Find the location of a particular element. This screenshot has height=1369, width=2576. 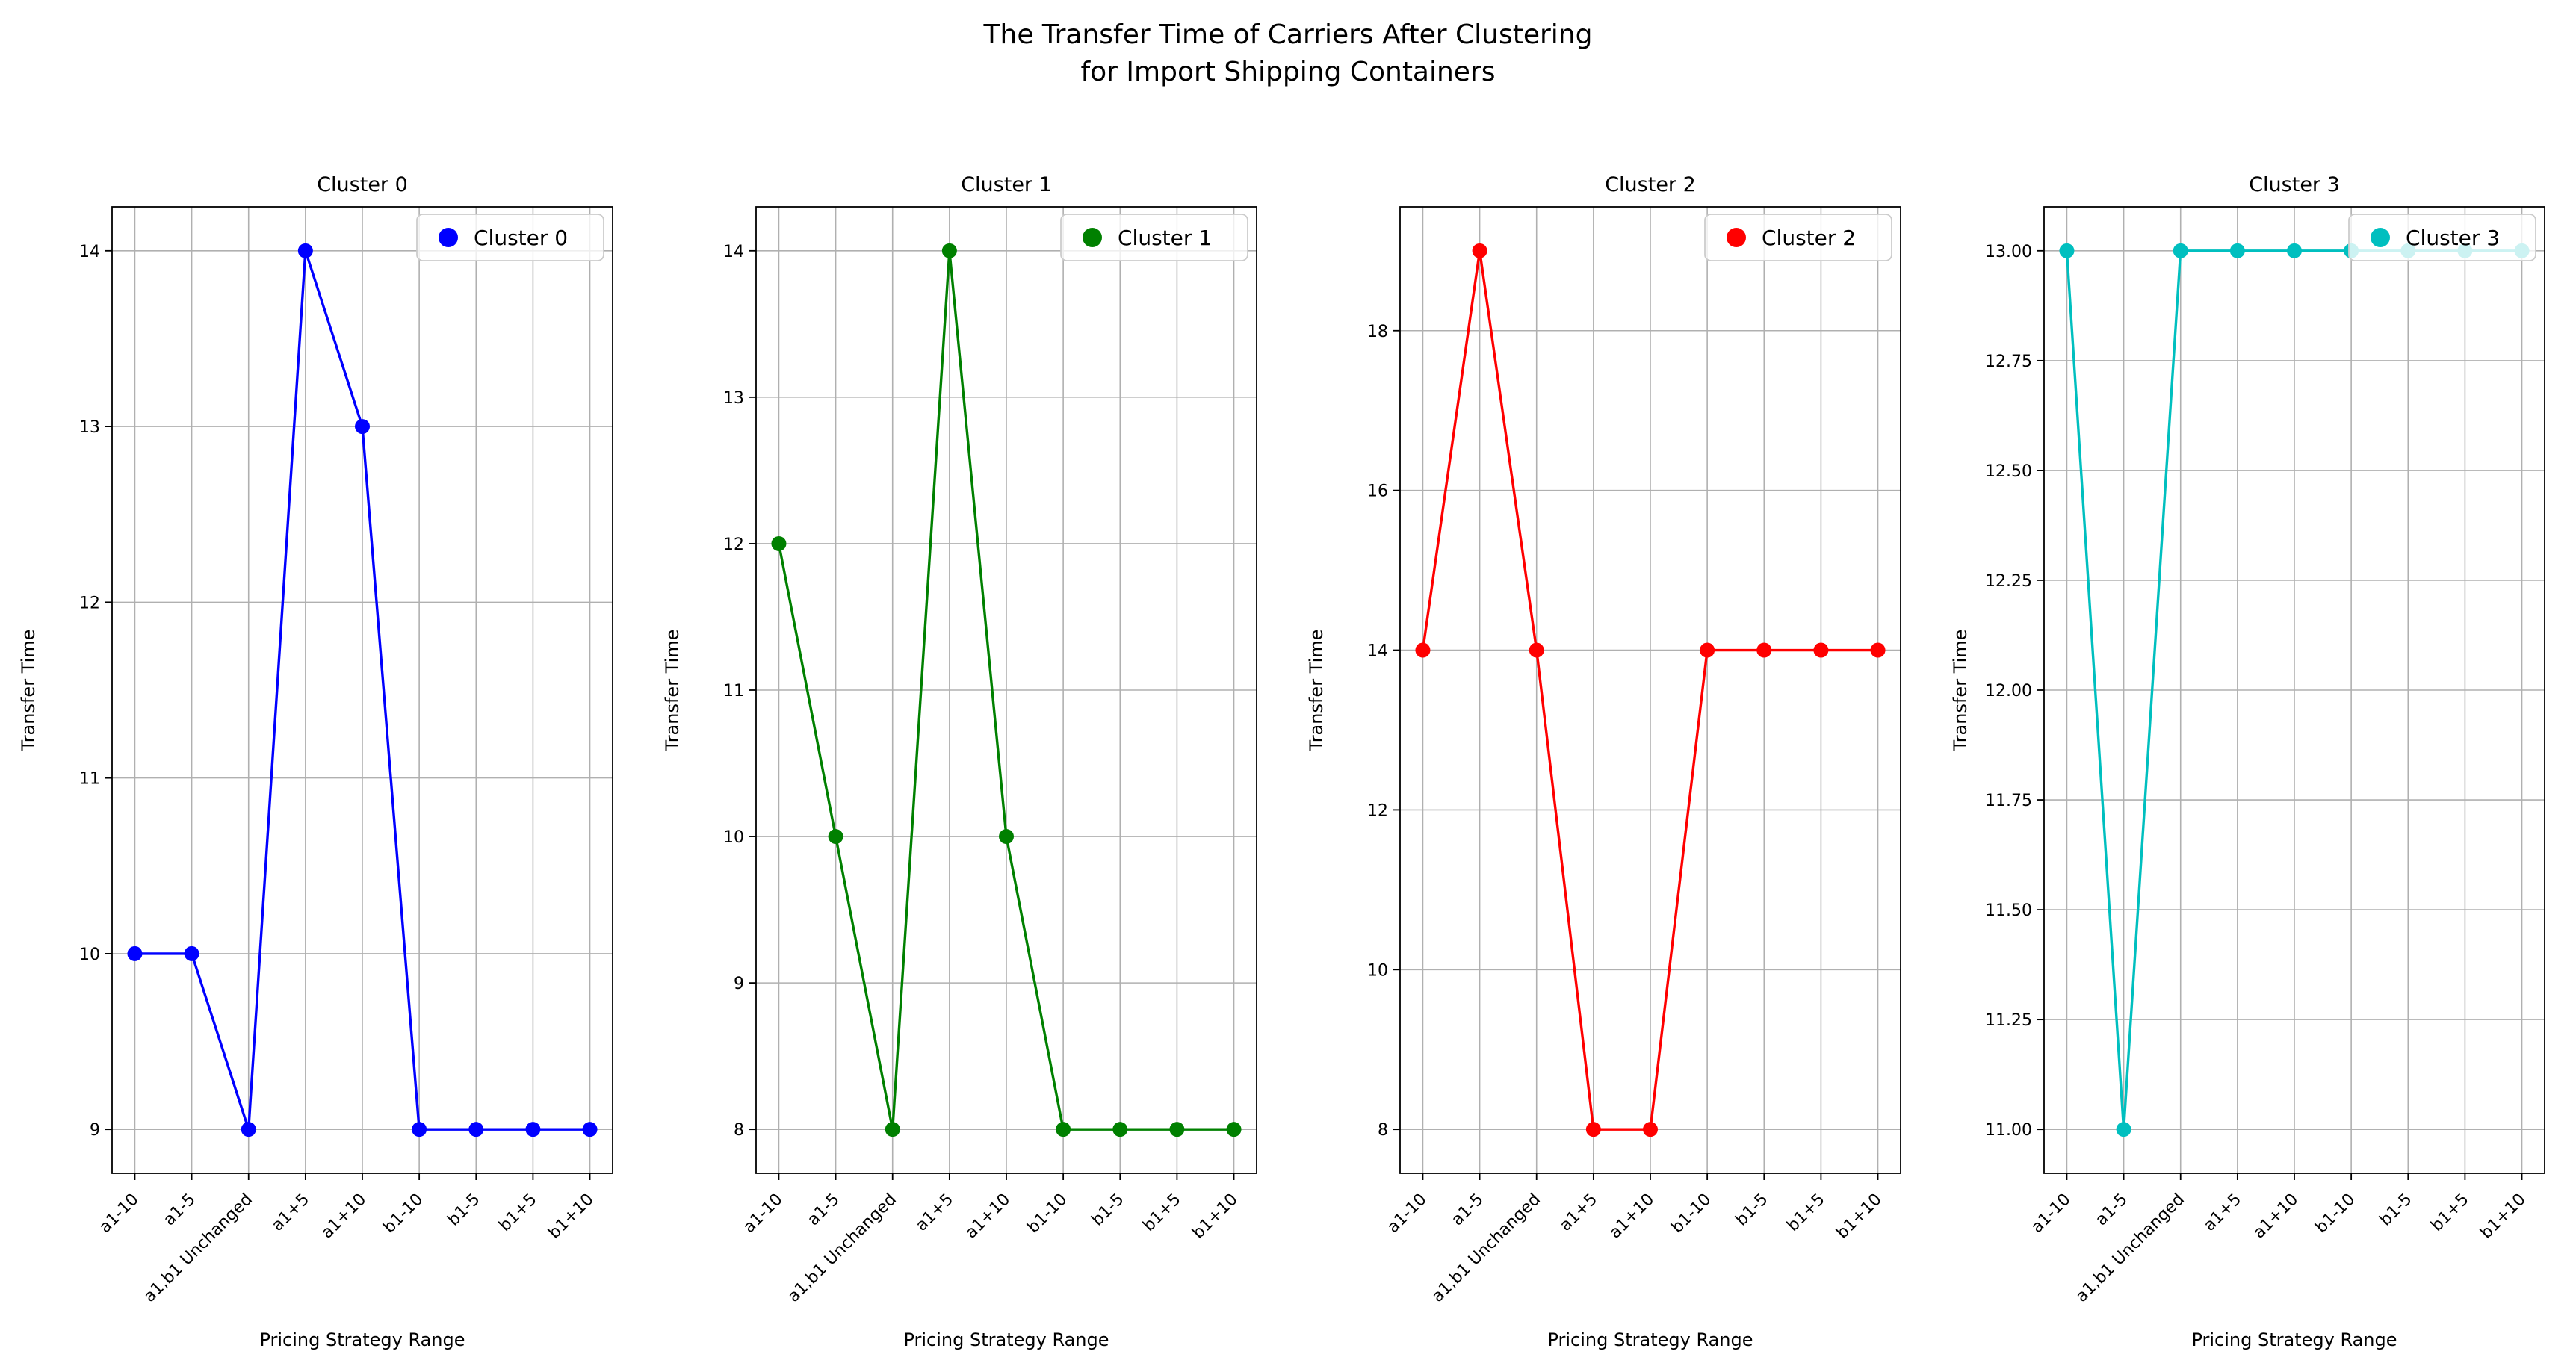

y-tick-label: 12.50 is located at coordinates (2008, 471).